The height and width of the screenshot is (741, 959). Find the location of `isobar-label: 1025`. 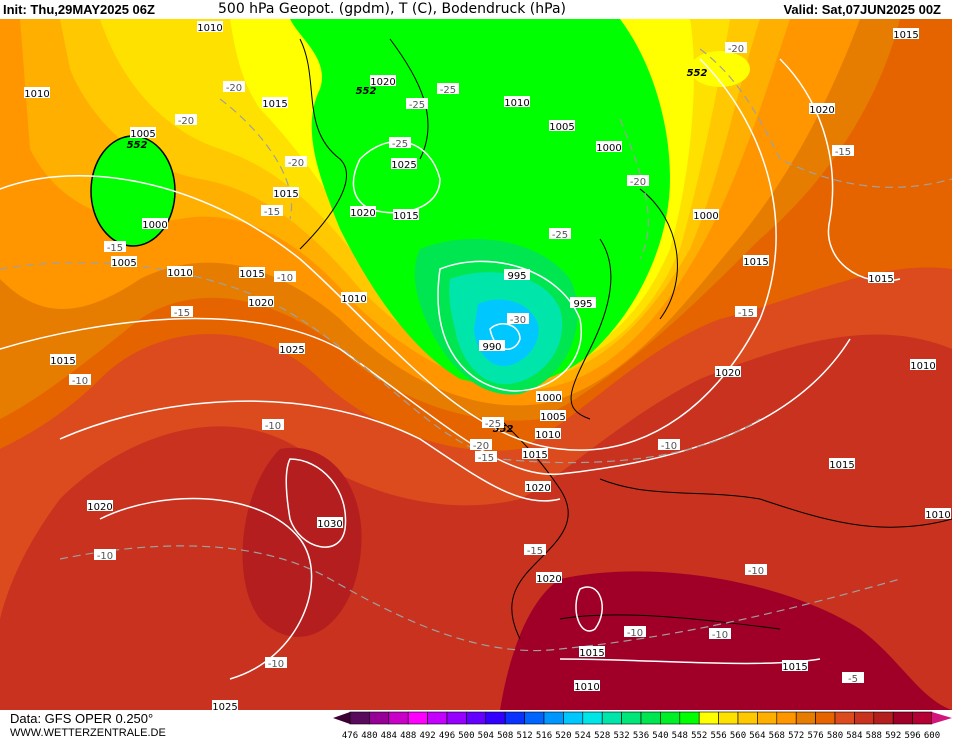

isobar-label: 1025 is located at coordinates (224, 706).